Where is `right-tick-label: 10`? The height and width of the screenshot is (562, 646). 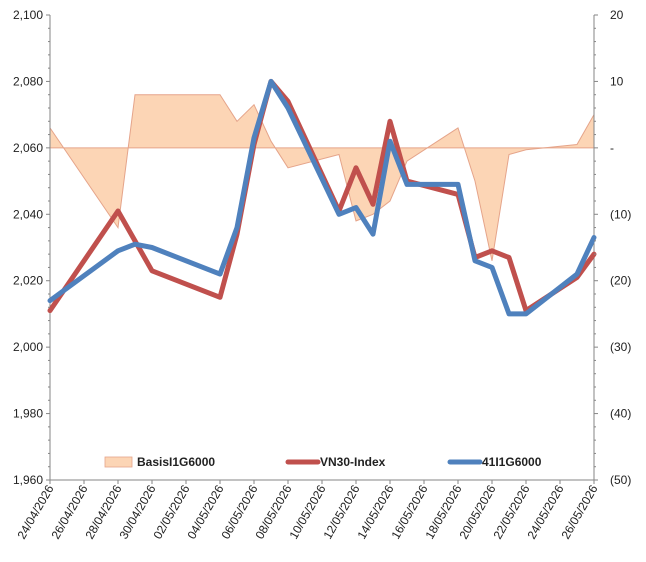 right-tick-label: 10 is located at coordinates (617, 81).